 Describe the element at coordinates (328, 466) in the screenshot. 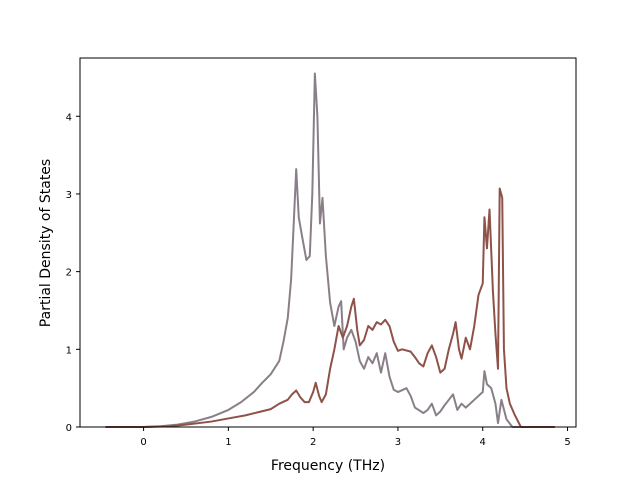

I see `x-axis-title: Frequency (THz)` at that location.